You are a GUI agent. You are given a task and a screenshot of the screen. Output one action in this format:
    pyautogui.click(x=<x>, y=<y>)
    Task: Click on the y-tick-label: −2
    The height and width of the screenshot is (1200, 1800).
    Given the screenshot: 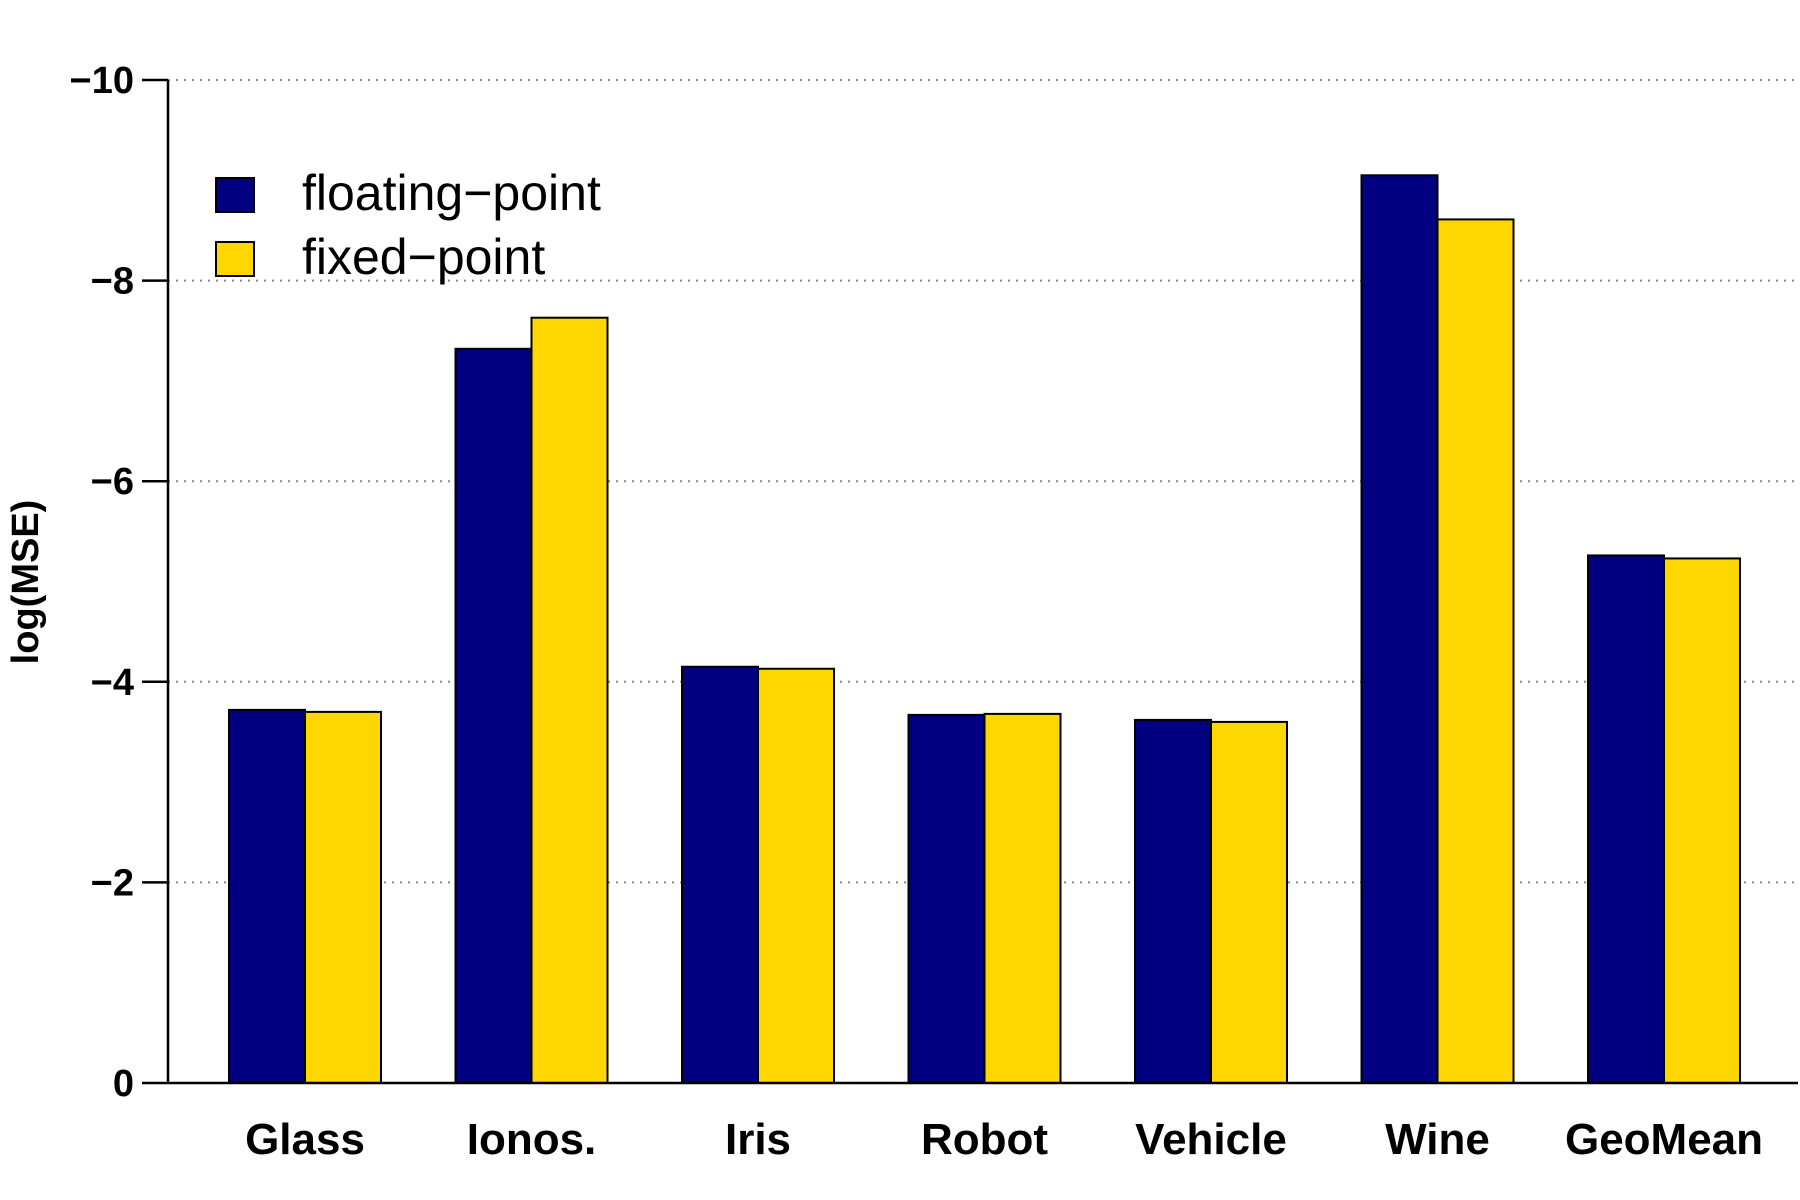 What is the action you would take?
    pyautogui.click(x=112, y=883)
    